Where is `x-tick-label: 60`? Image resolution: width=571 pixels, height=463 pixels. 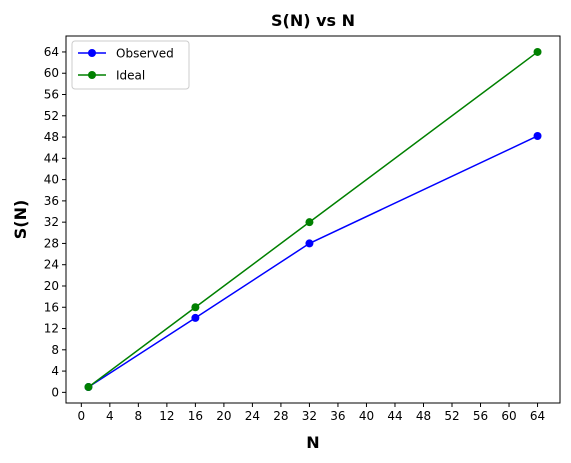 x-tick-label: 60 is located at coordinates (508, 416).